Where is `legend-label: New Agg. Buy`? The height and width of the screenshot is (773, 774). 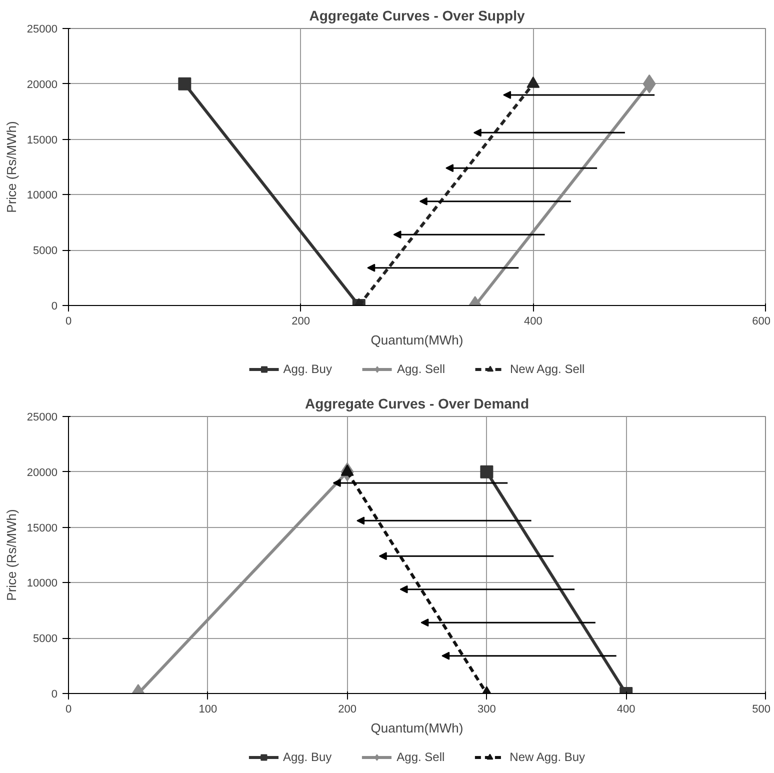 legend-label: New Agg. Buy is located at coordinates (548, 757).